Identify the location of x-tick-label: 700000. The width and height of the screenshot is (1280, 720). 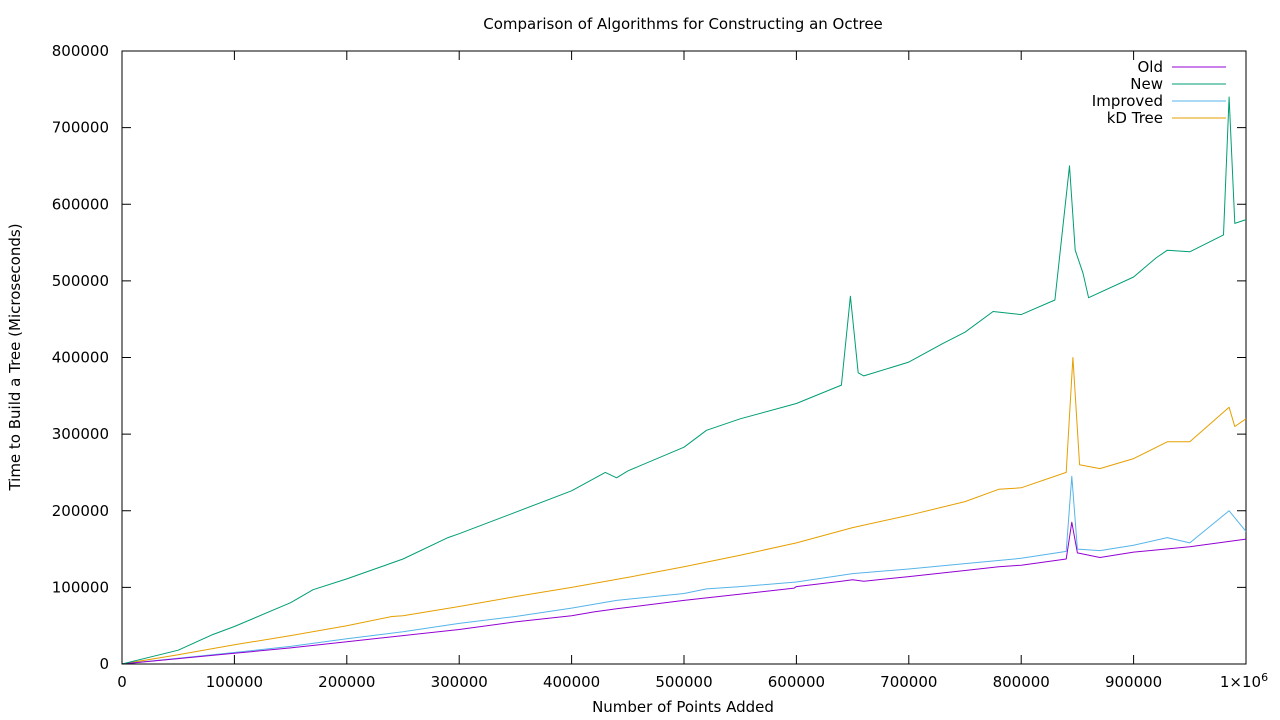
(908, 682).